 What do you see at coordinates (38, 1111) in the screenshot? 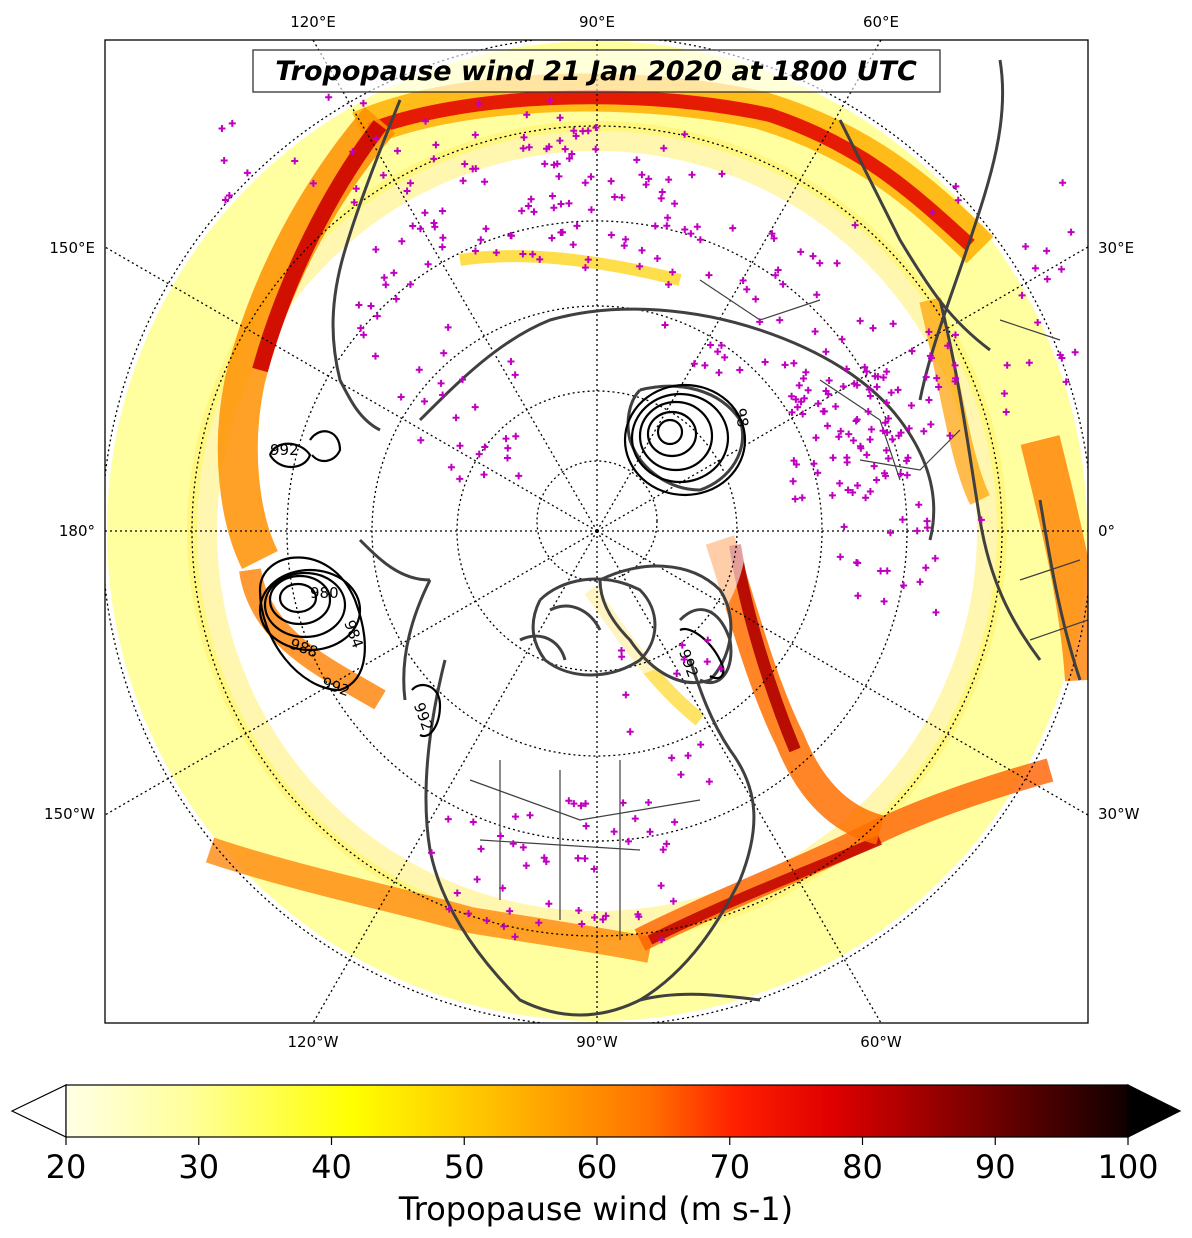
I see `colorbar-min-extend` at bounding box center [38, 1111].